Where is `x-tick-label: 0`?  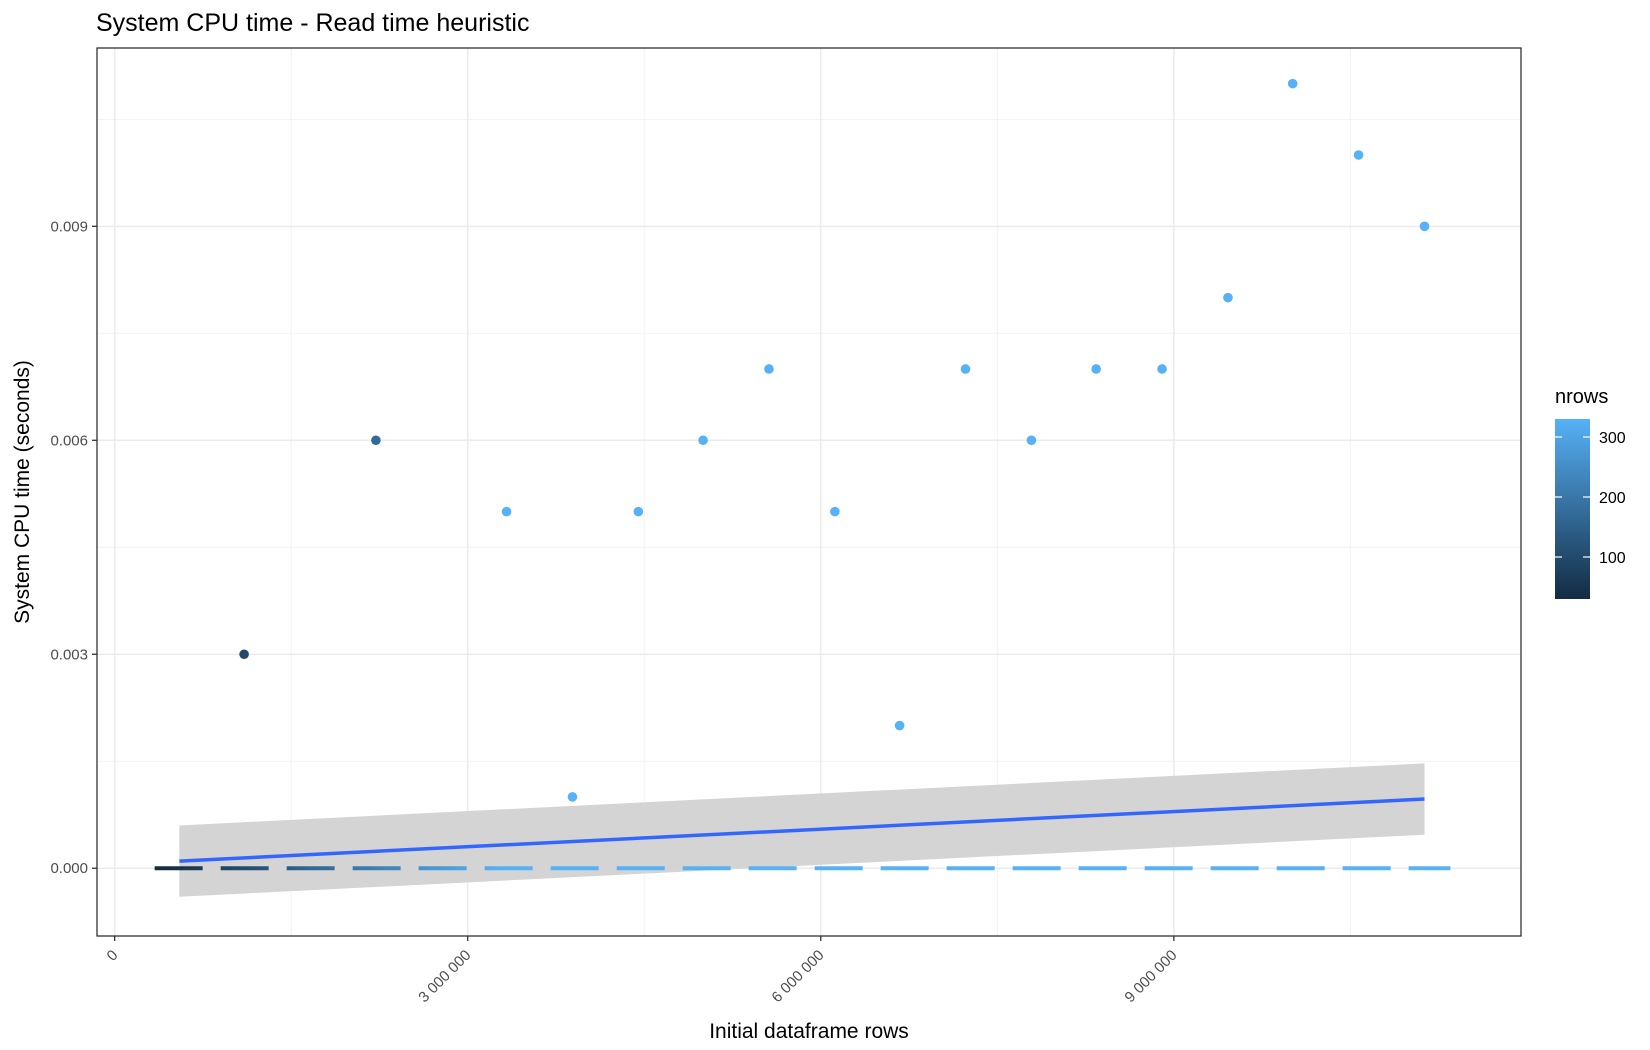 x-tick-label: 0 is located at coordinates (113, 956).